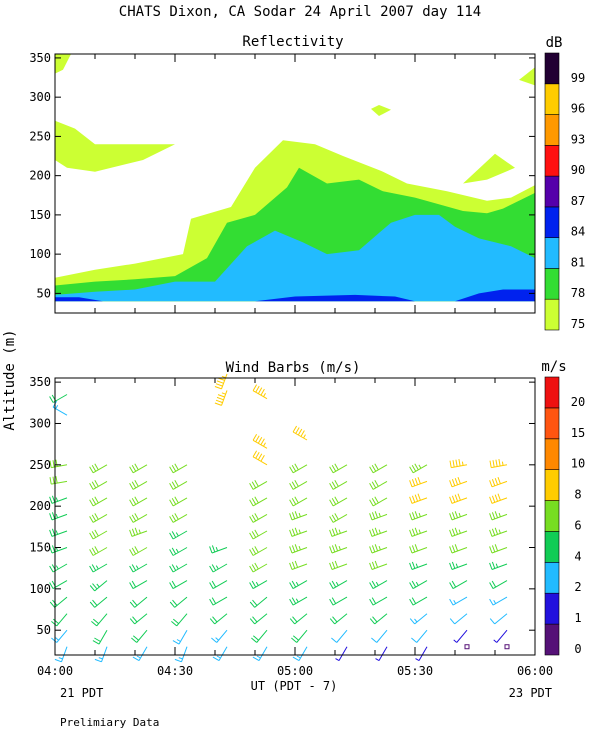 The image size is (600, 754). Describe the element at coordinates (40, 548) in the screenshot. I see `wind-y-tick-label: 150` at that location.